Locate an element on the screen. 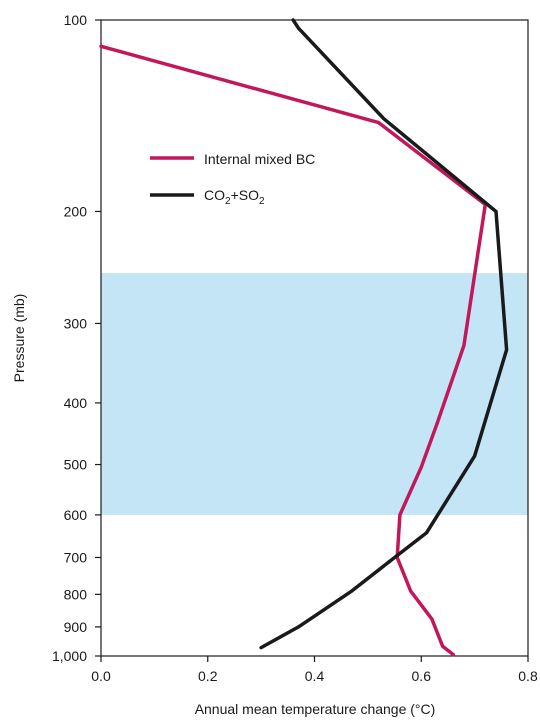  y-tick-label: 700 is located at coordinates (76, 557).